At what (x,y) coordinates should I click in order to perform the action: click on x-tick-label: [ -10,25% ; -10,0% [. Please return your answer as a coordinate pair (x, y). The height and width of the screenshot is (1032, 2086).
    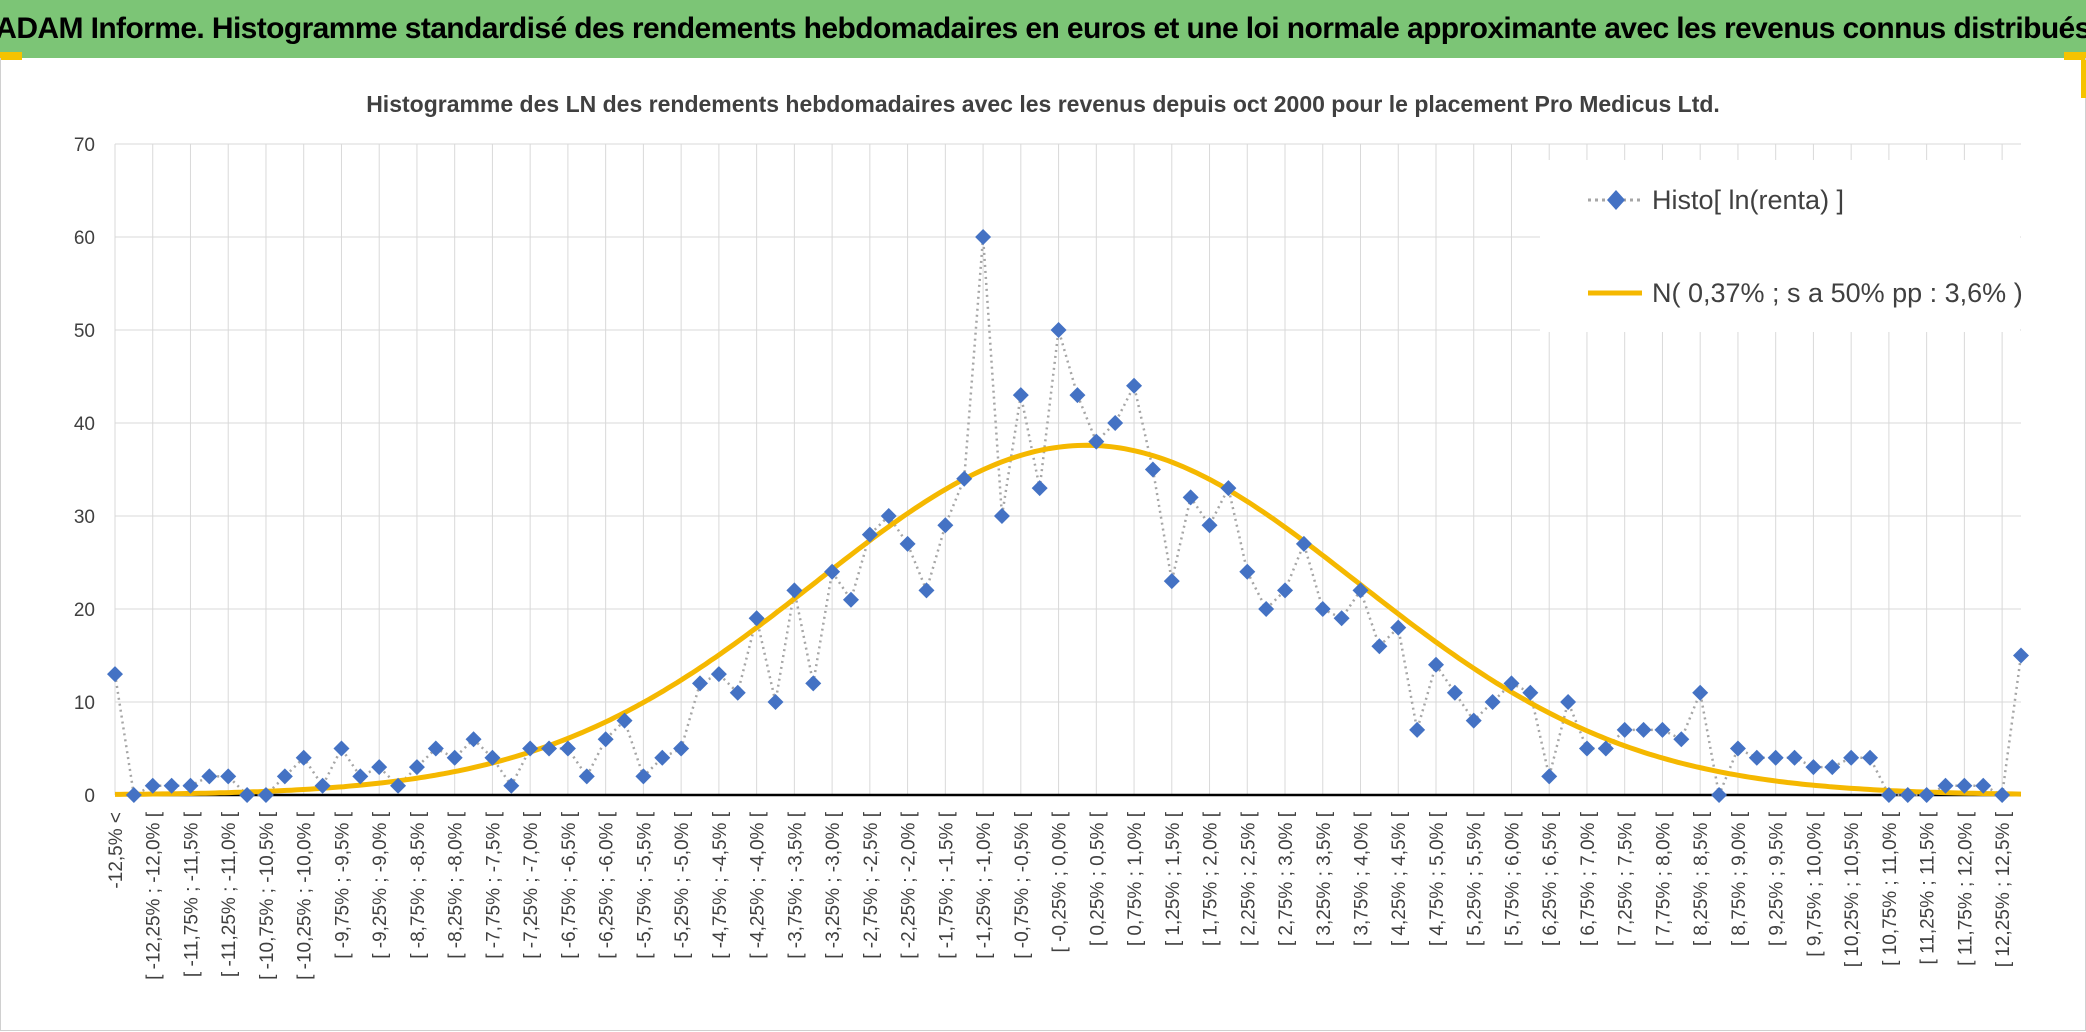
    Looking at the image, I should click on (305, 895).